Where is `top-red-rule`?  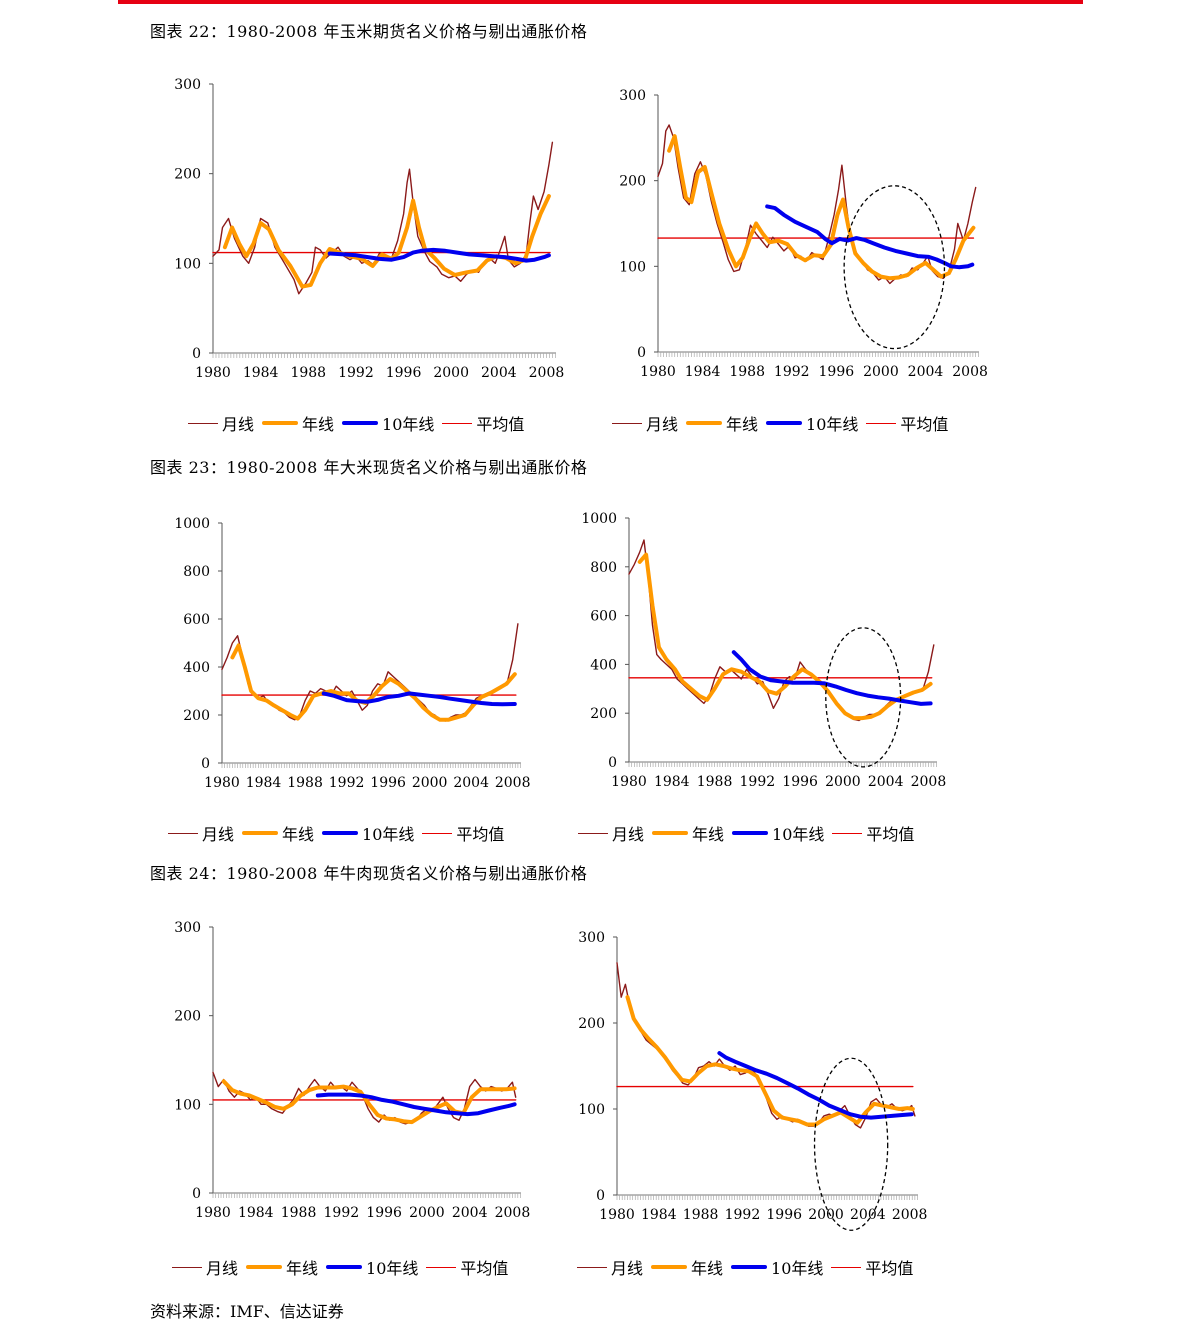 top-red-rule is located at coordinates (600, 2).